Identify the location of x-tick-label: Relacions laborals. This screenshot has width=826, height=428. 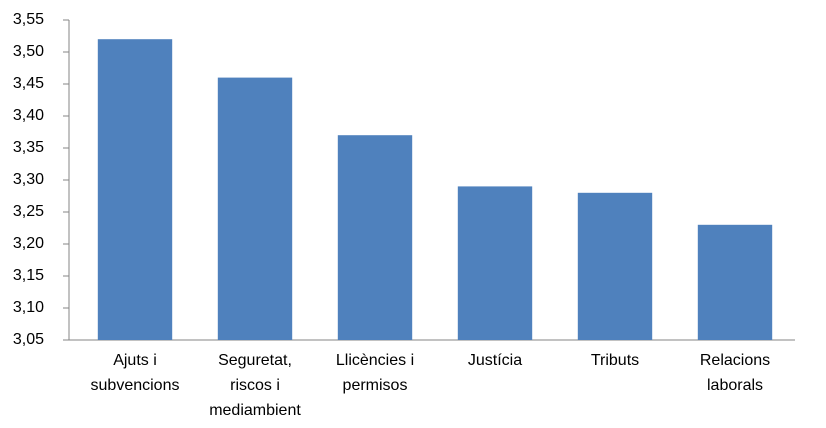
(735, 373).